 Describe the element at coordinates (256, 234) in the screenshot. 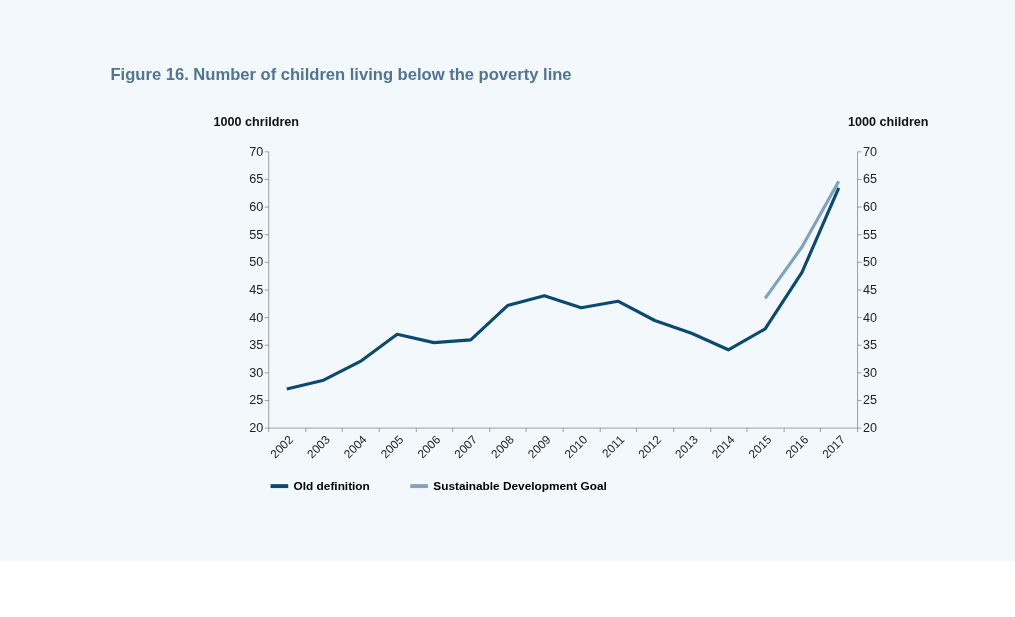

I see `y-tick-label: 55` at that location.